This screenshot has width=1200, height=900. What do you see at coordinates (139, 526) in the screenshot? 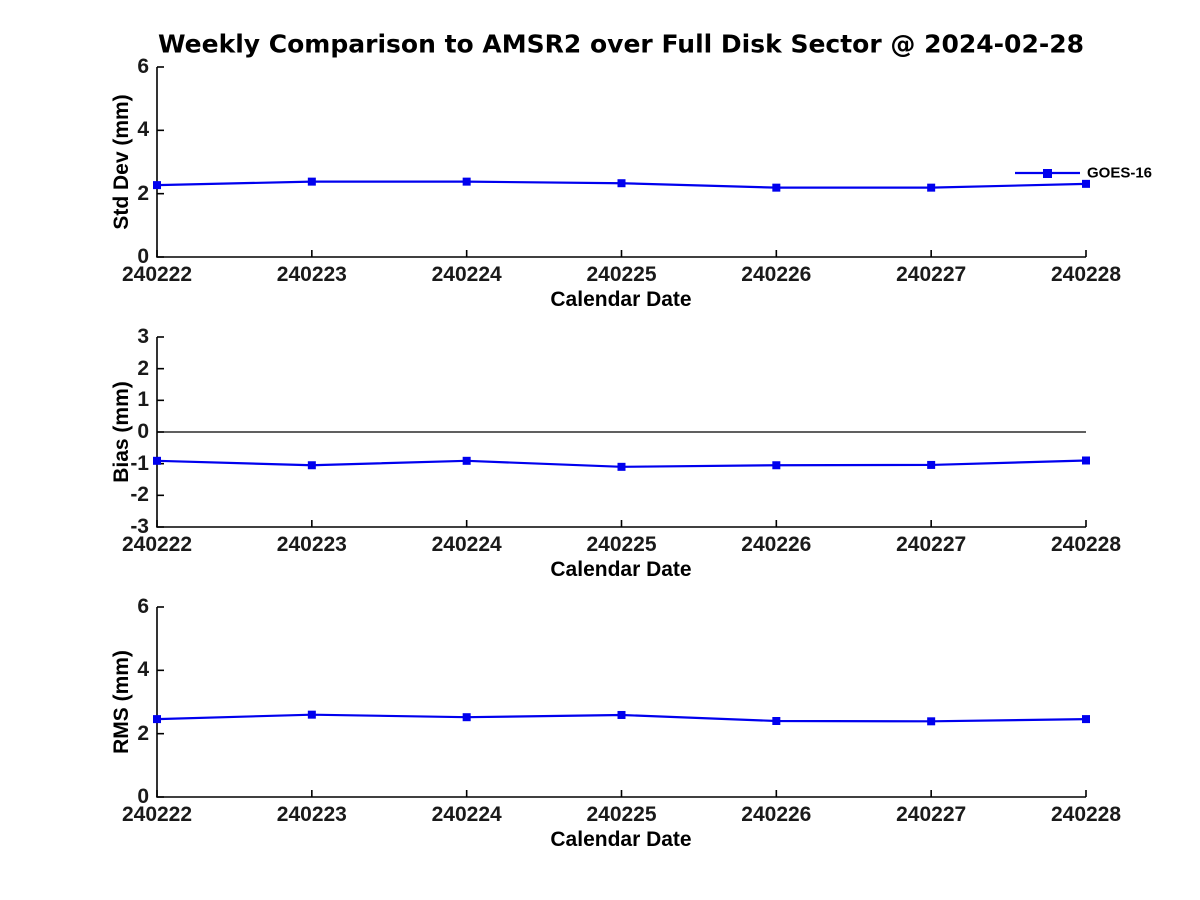
I see `y-tick-label: -3` at bounding box center [139, 526].